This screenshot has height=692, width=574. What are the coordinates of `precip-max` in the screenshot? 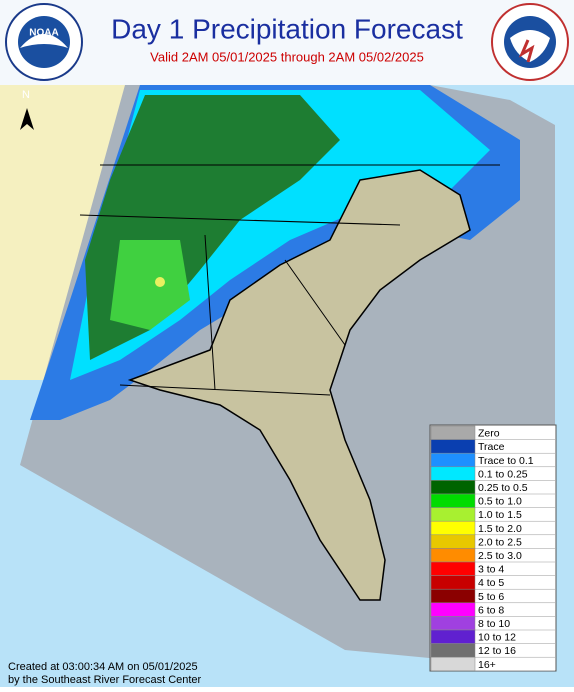 It's located at (160, 282).